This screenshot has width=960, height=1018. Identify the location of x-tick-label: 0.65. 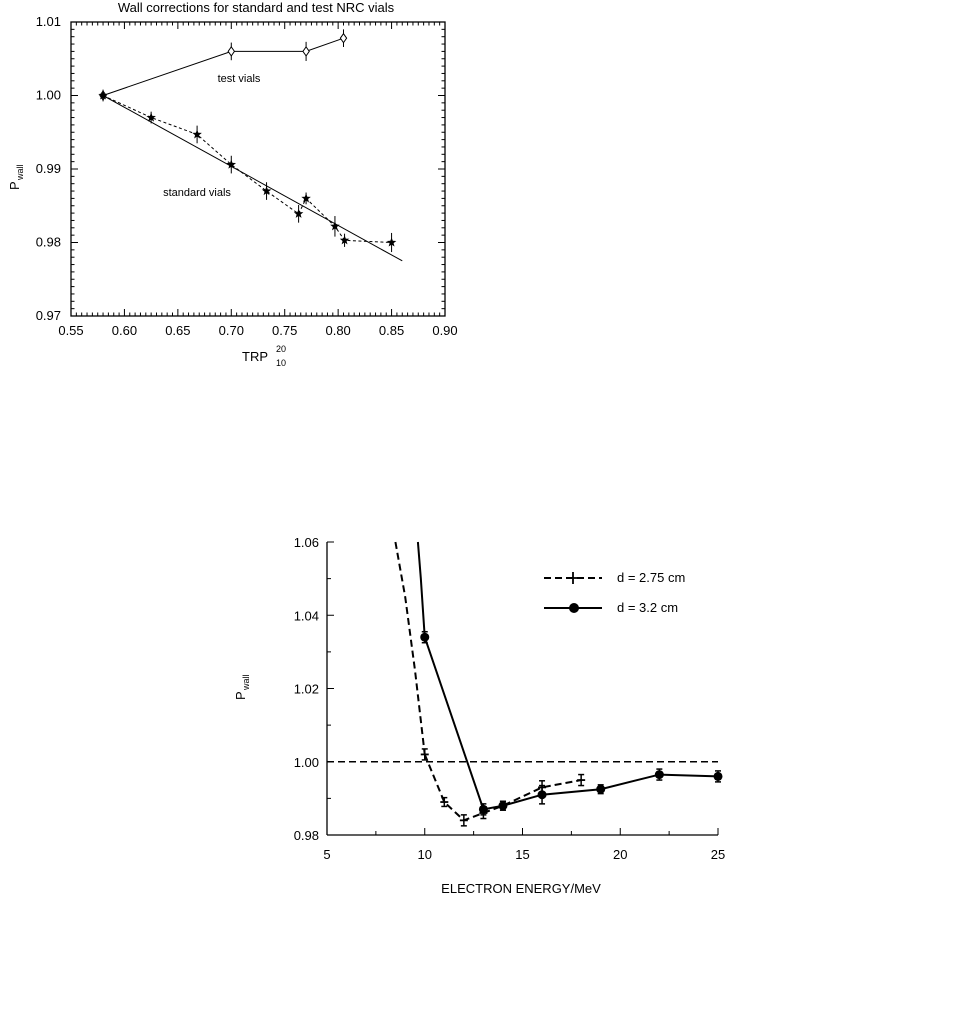
(177, 330).